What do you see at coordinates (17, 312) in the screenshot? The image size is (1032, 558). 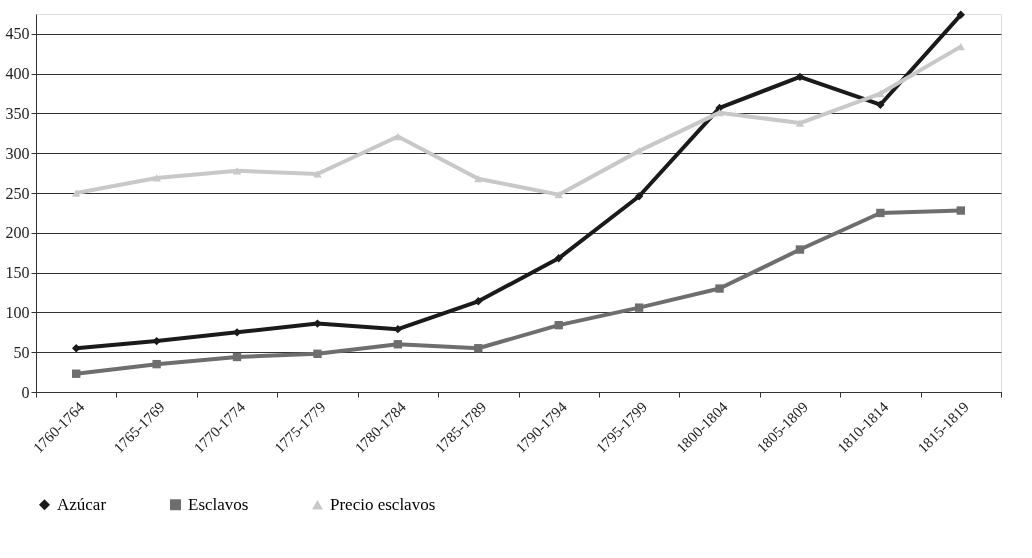 I see `y-tick-label: 100` at bounding box center [17, 312].